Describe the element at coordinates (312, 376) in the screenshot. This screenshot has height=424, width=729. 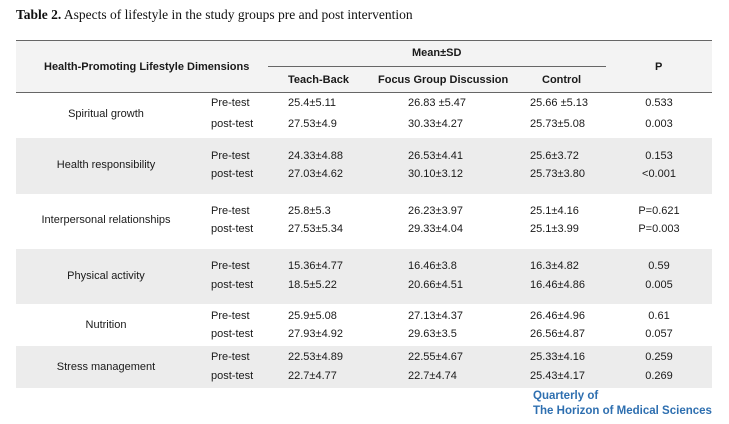
I see `teach-back-cell: 22.7±4.77` at that location.